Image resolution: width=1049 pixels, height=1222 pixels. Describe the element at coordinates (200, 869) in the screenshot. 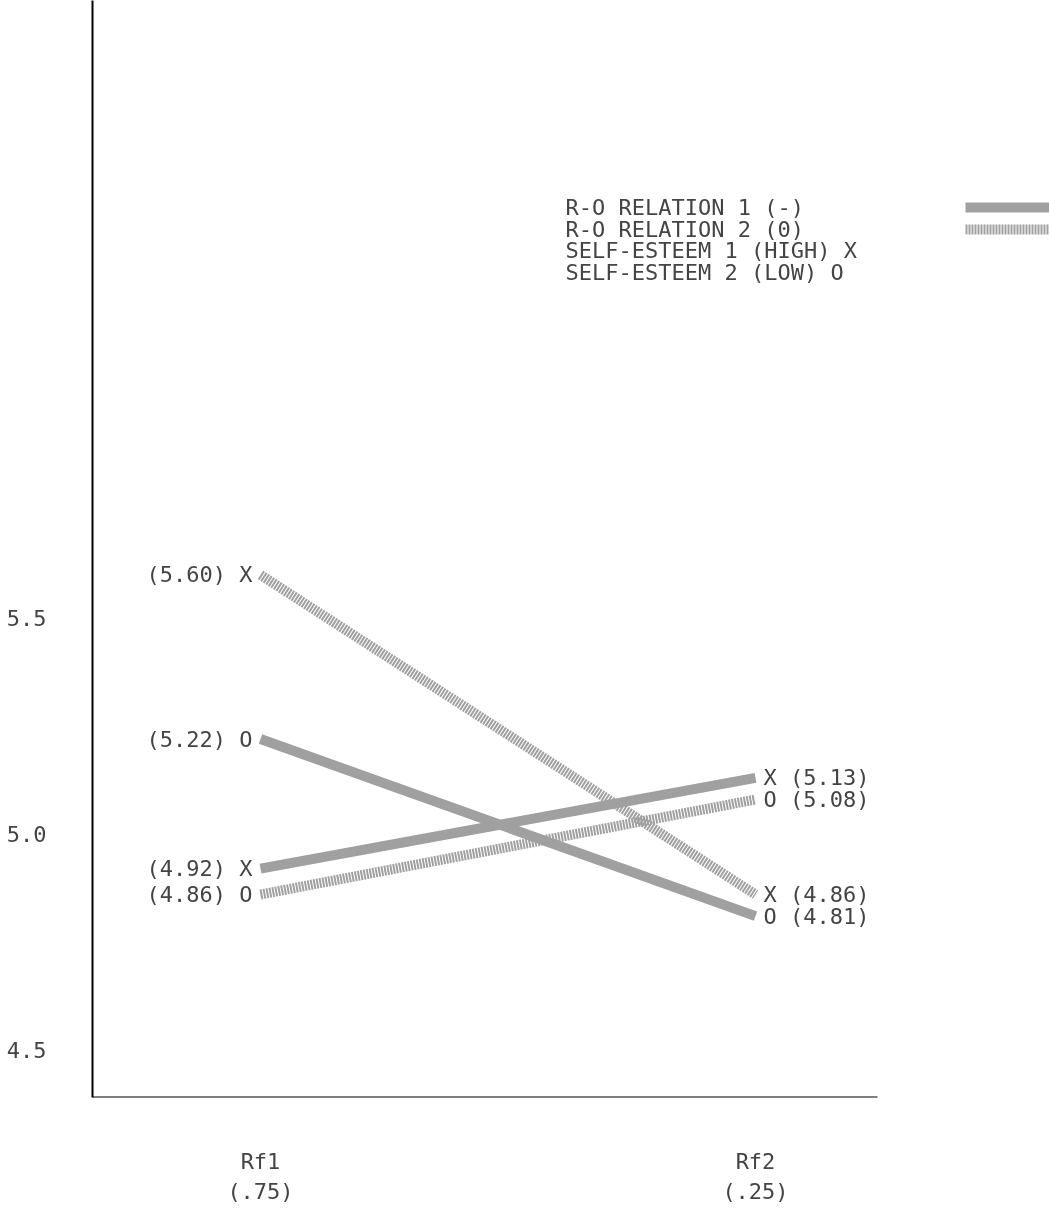

I see `data-label: (4.92) X` at that location.